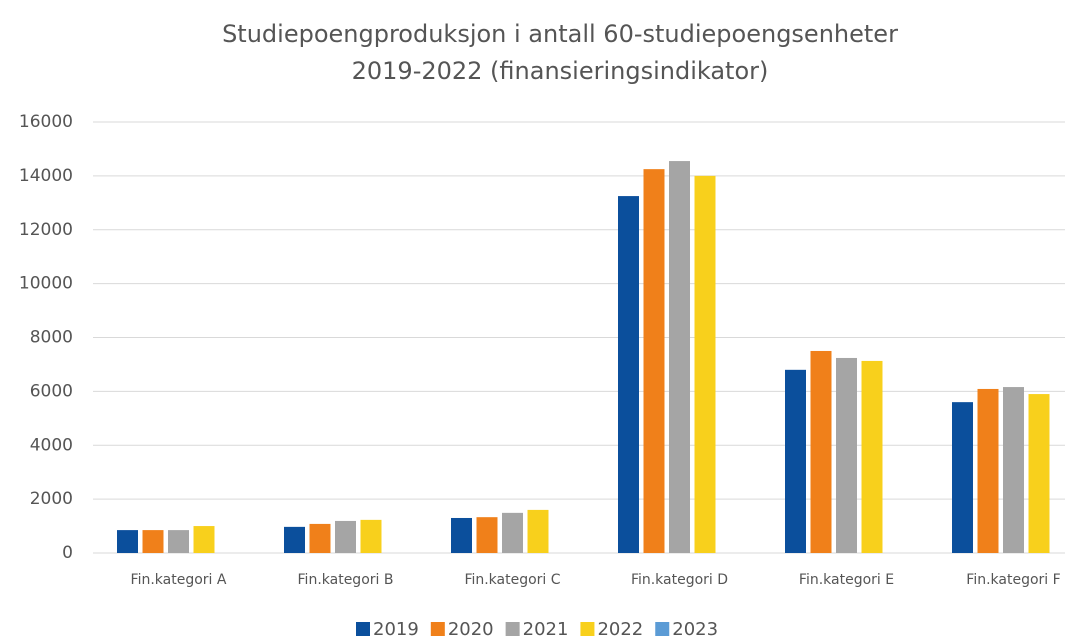 The width and height of the screenshot is (1087, 639). I want to click on y-tick-label: 8000, so click(51, 338).